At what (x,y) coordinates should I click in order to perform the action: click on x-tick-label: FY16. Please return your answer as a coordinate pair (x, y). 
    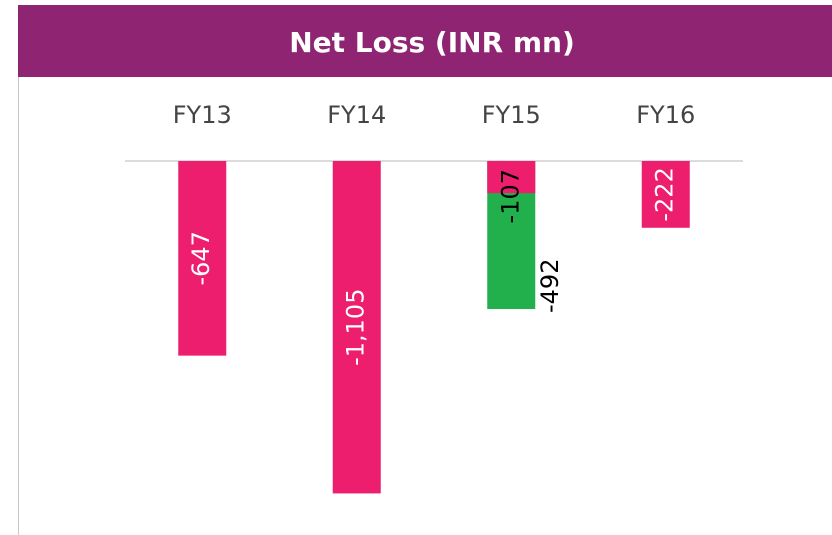
    Looking at the image, I should click on (665, 115).